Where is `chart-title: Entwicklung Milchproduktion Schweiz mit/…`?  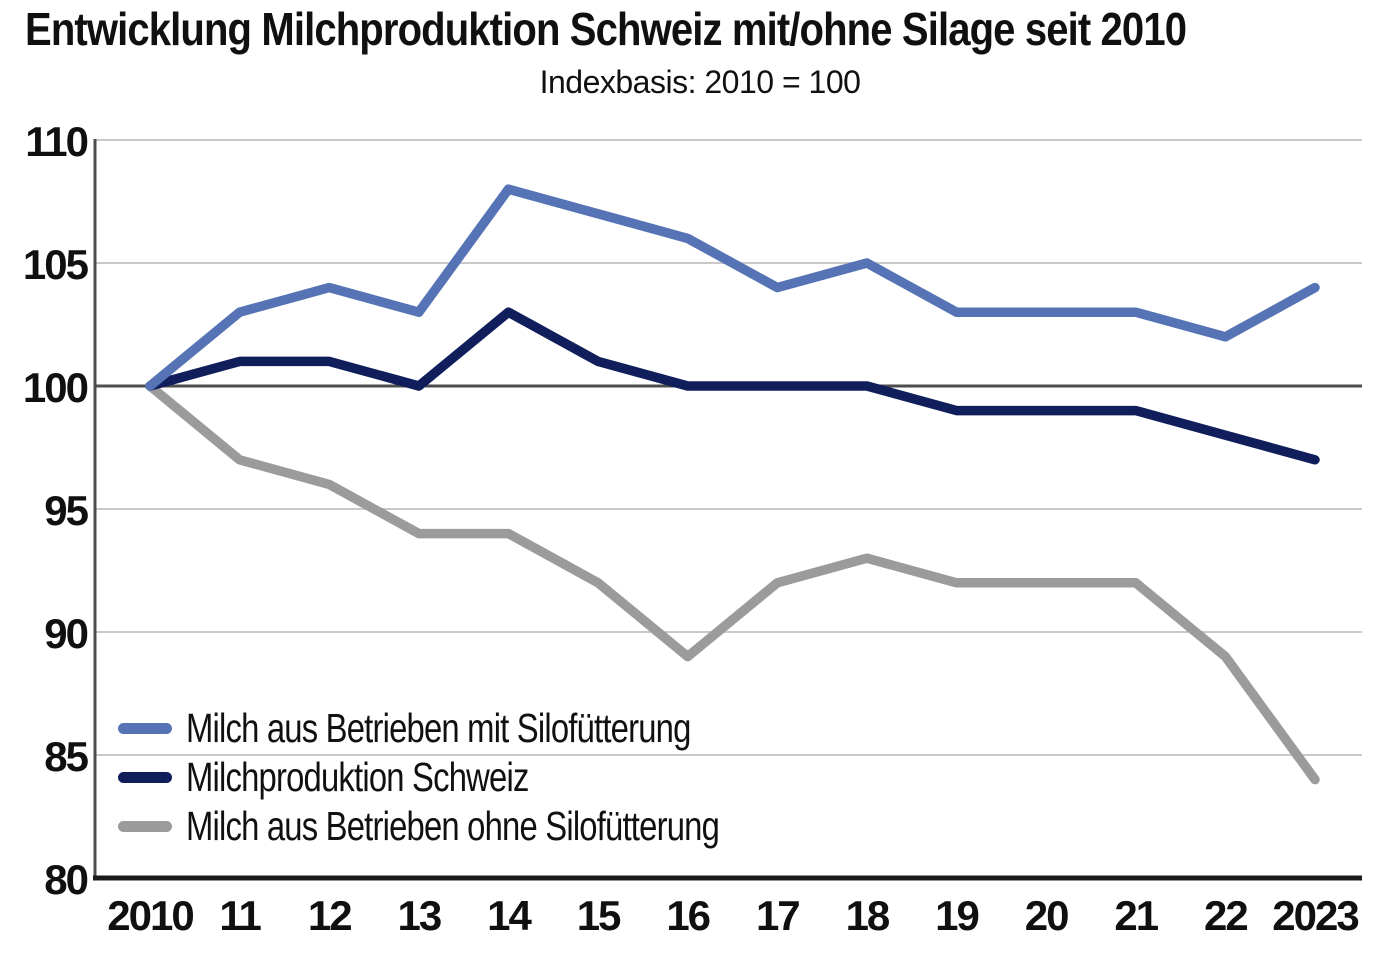
chart-title: Entwicklung Milchproduktion Schweiz mit/… is located at coordinates (606, 29).